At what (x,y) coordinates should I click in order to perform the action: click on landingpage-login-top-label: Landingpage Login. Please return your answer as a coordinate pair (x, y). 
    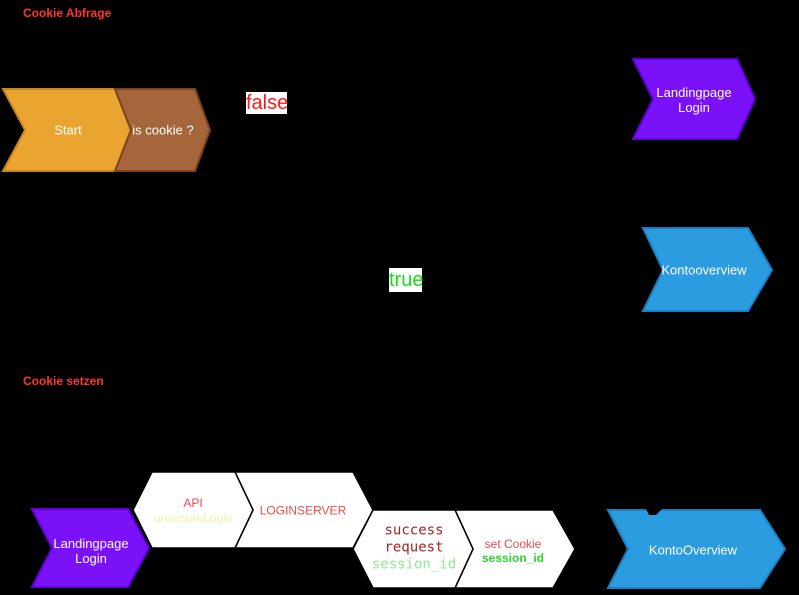
    Looking at the image, I should click on (693, 100).